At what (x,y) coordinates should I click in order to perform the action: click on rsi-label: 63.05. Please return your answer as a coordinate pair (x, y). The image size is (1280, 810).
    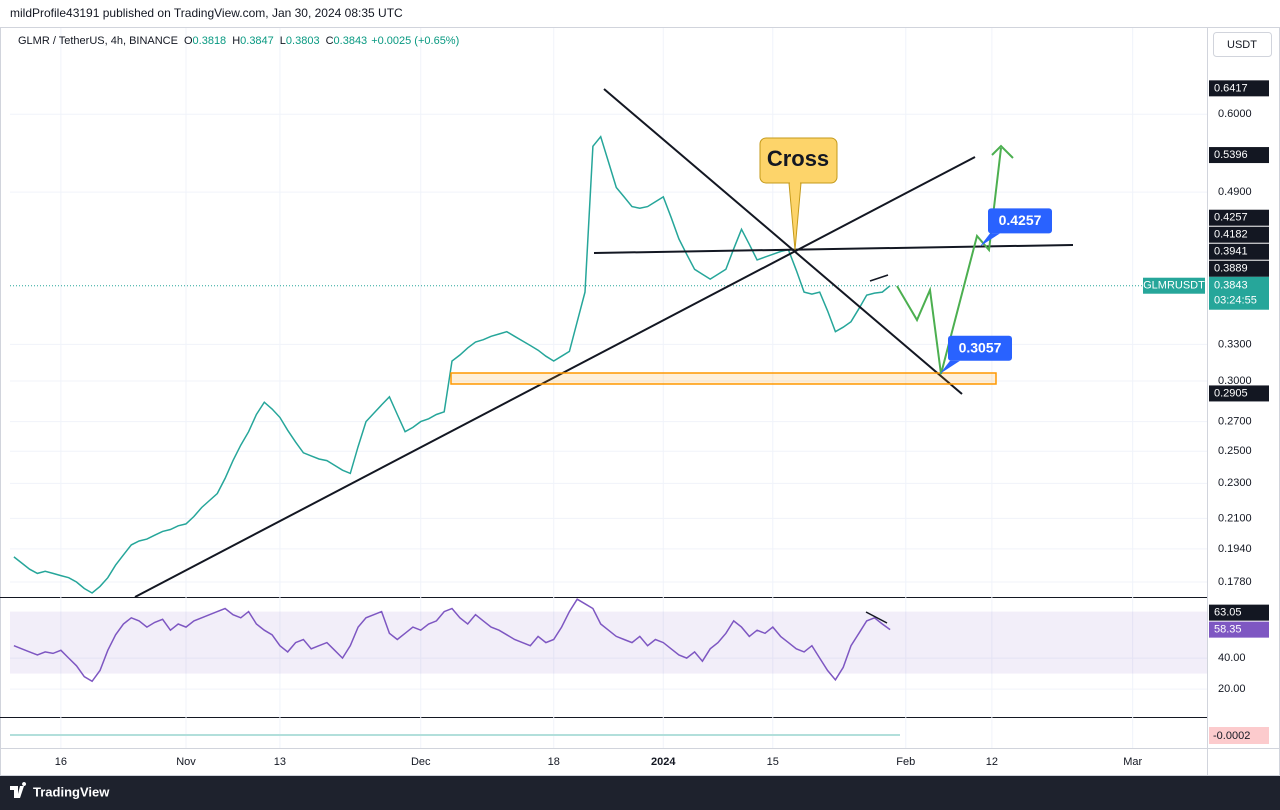
    Looking at the image, I should click on (1228, 613).